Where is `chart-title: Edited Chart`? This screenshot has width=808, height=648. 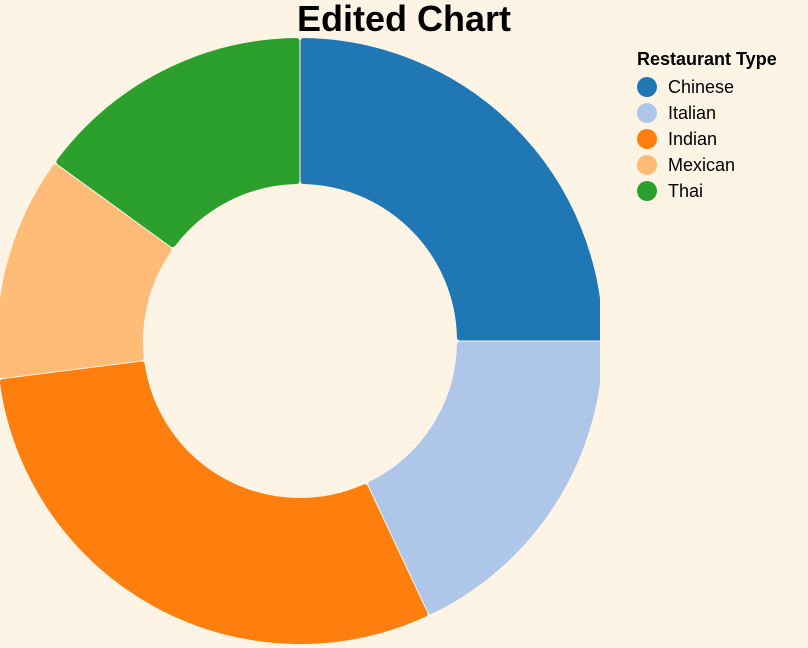
chart-title: Edited Chart is located at coordinates (403, 19).